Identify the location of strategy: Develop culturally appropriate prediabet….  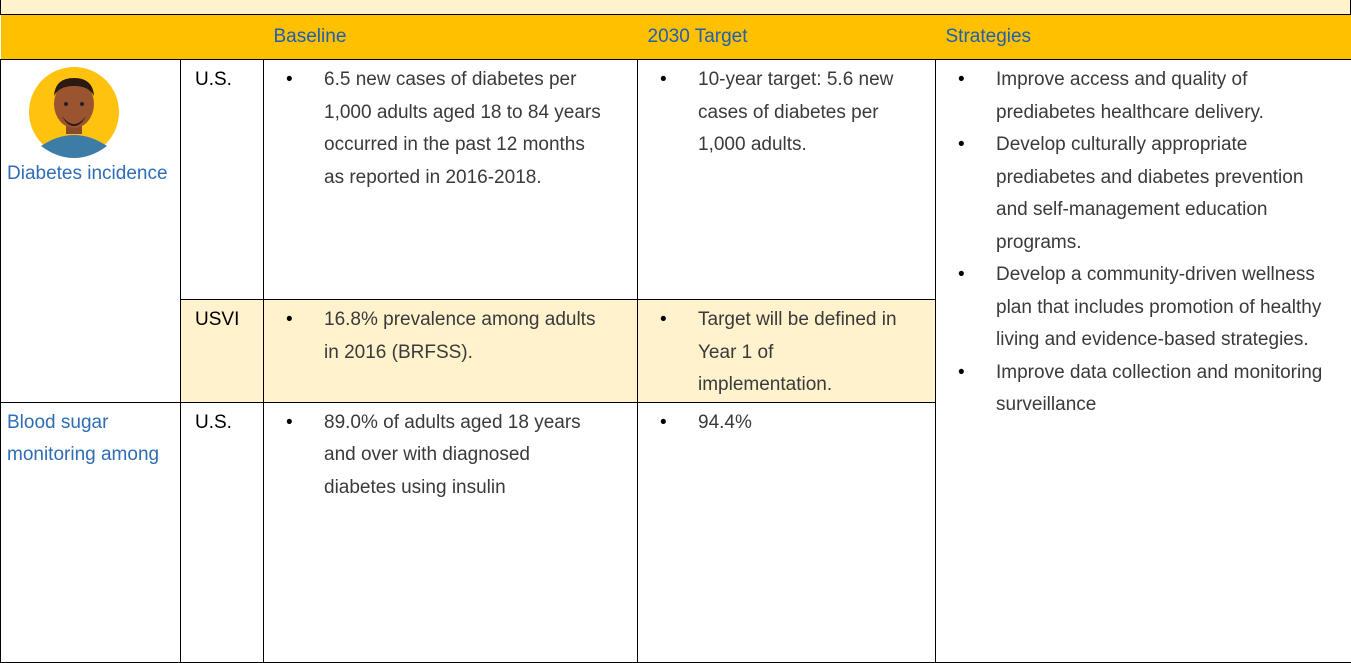
(1143, 194).